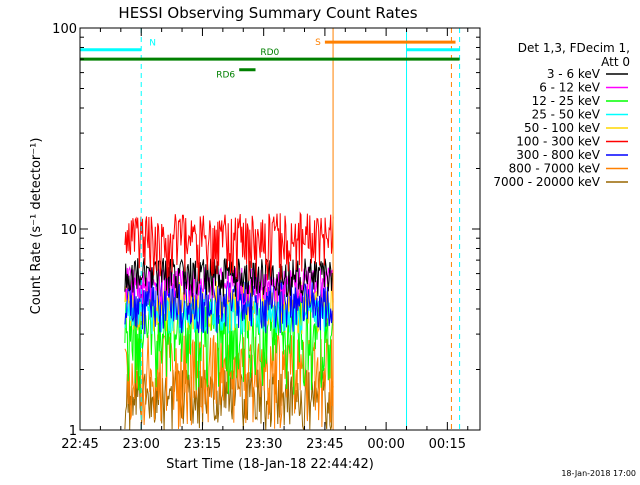  What do you see at coordinates (267, 13) in the screenshot?
I see `chart-title: HESSI Observing Summary Count Rates` at bounding box center [267, 13].